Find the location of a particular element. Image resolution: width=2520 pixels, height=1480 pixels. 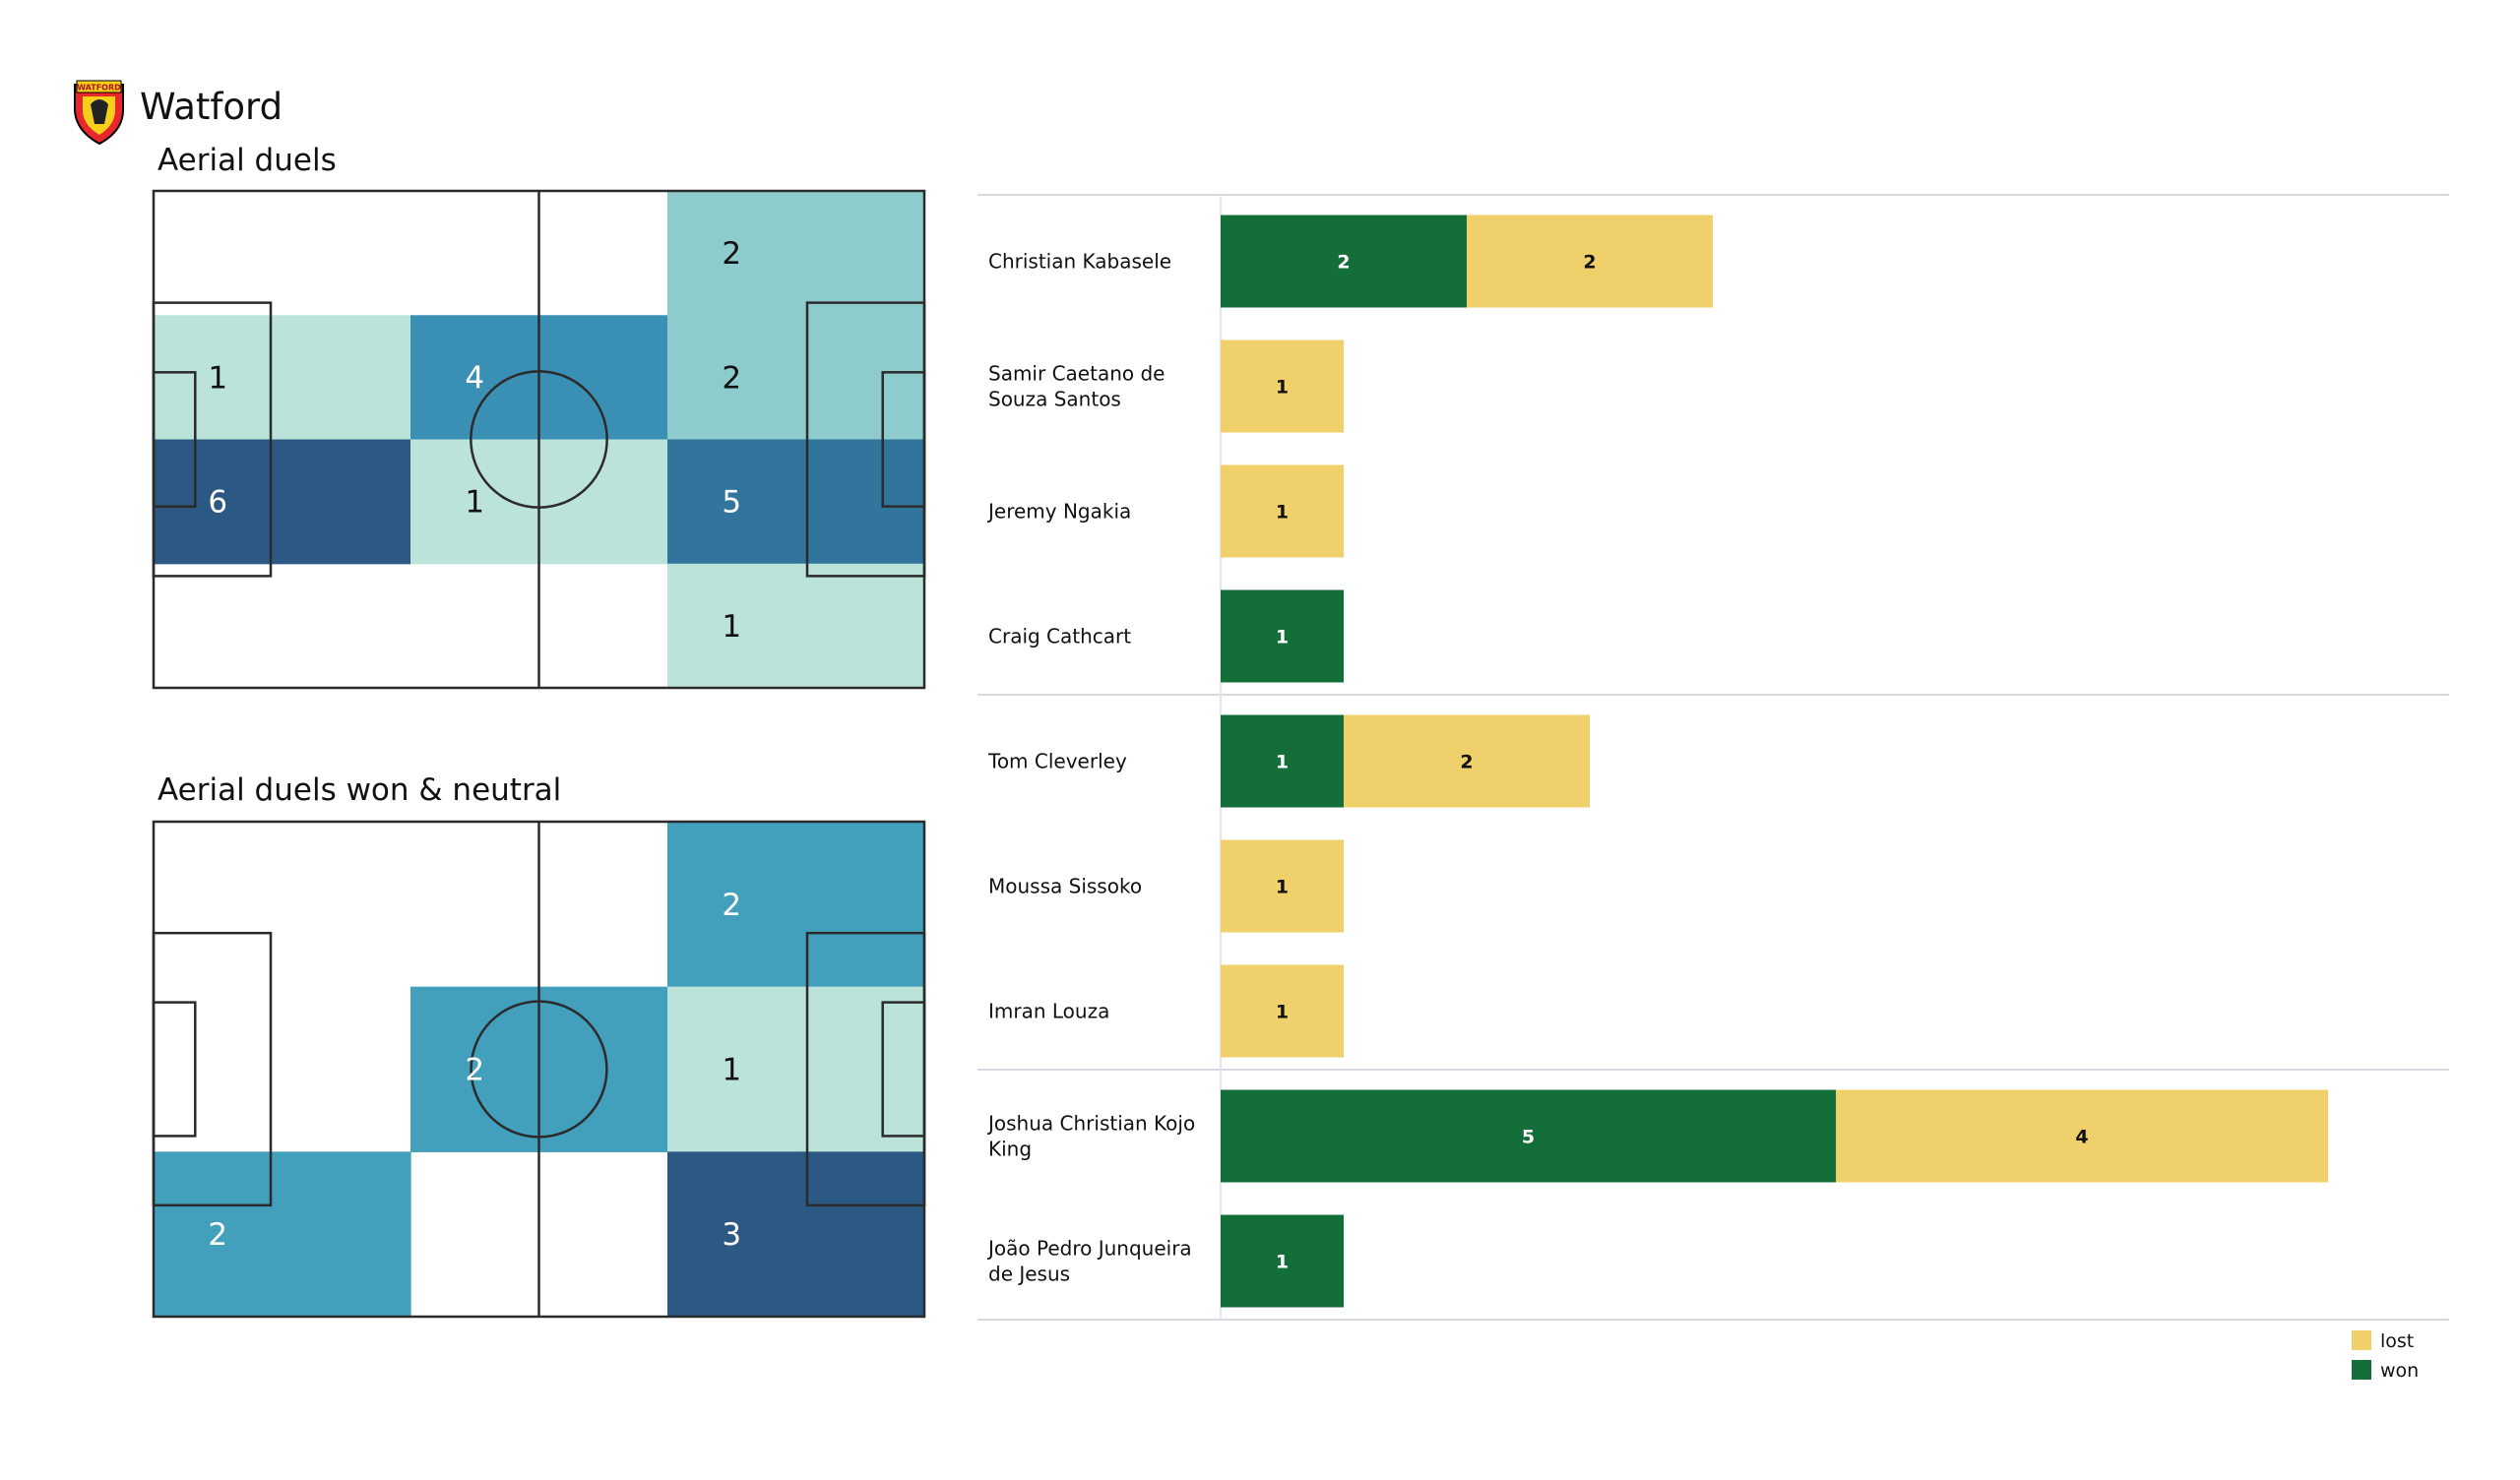

heatmap-cell-label: 3 is located at coordinates (731, 1235).